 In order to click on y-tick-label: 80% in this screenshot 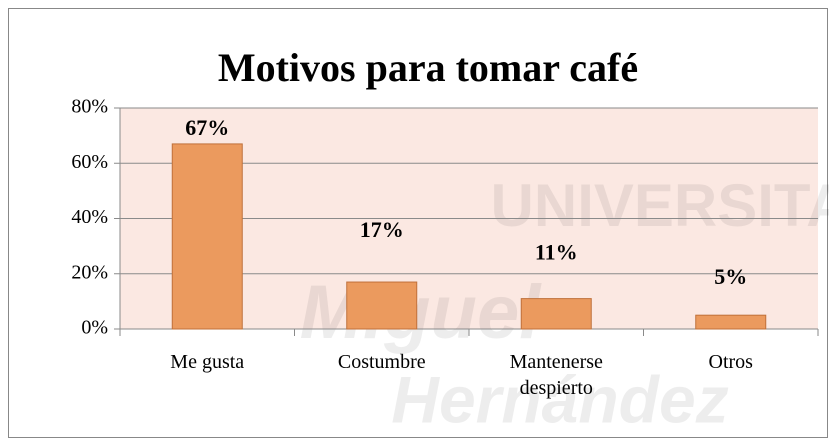, I will do `click(89, 107)`.